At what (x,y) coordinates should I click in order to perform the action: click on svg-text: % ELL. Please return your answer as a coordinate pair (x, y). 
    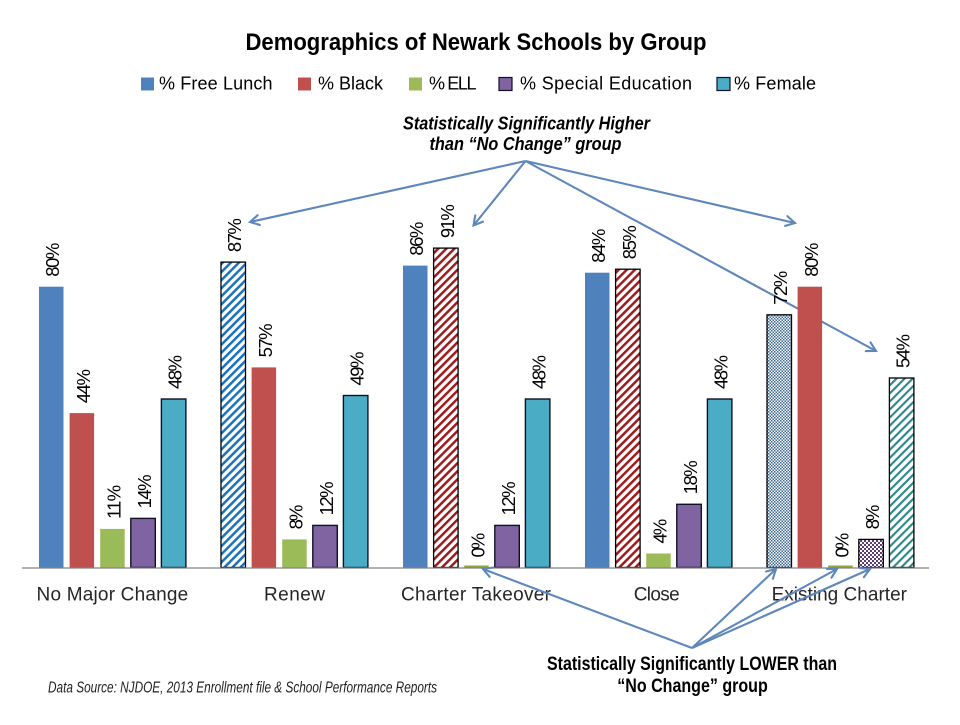
    Looking at the image, I should click on (453, 84).